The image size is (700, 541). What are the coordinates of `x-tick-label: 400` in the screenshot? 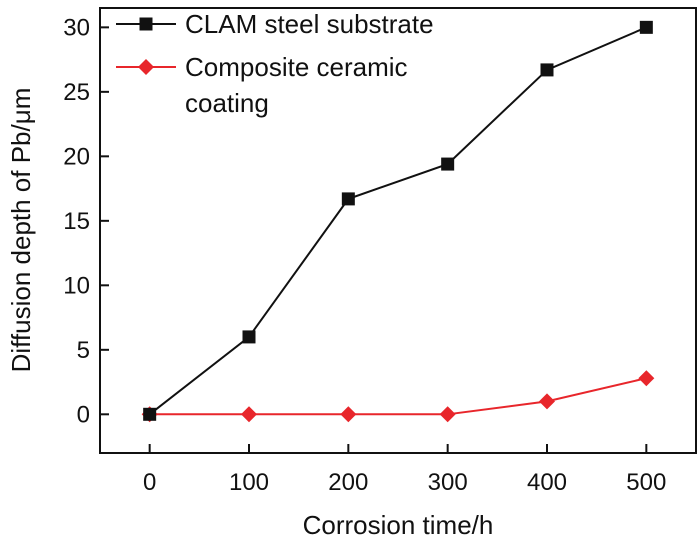 It's located at (547, 482).